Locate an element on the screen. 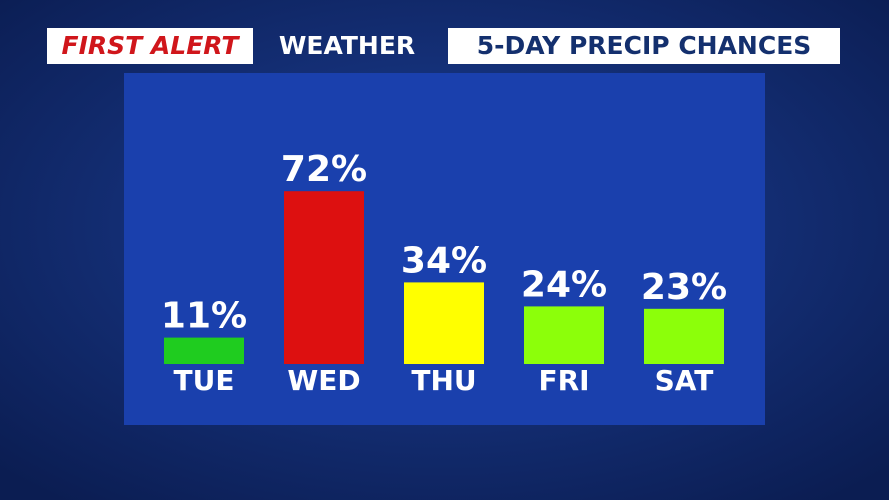  x-tick-label: WED is located at coordinates (323, 380).